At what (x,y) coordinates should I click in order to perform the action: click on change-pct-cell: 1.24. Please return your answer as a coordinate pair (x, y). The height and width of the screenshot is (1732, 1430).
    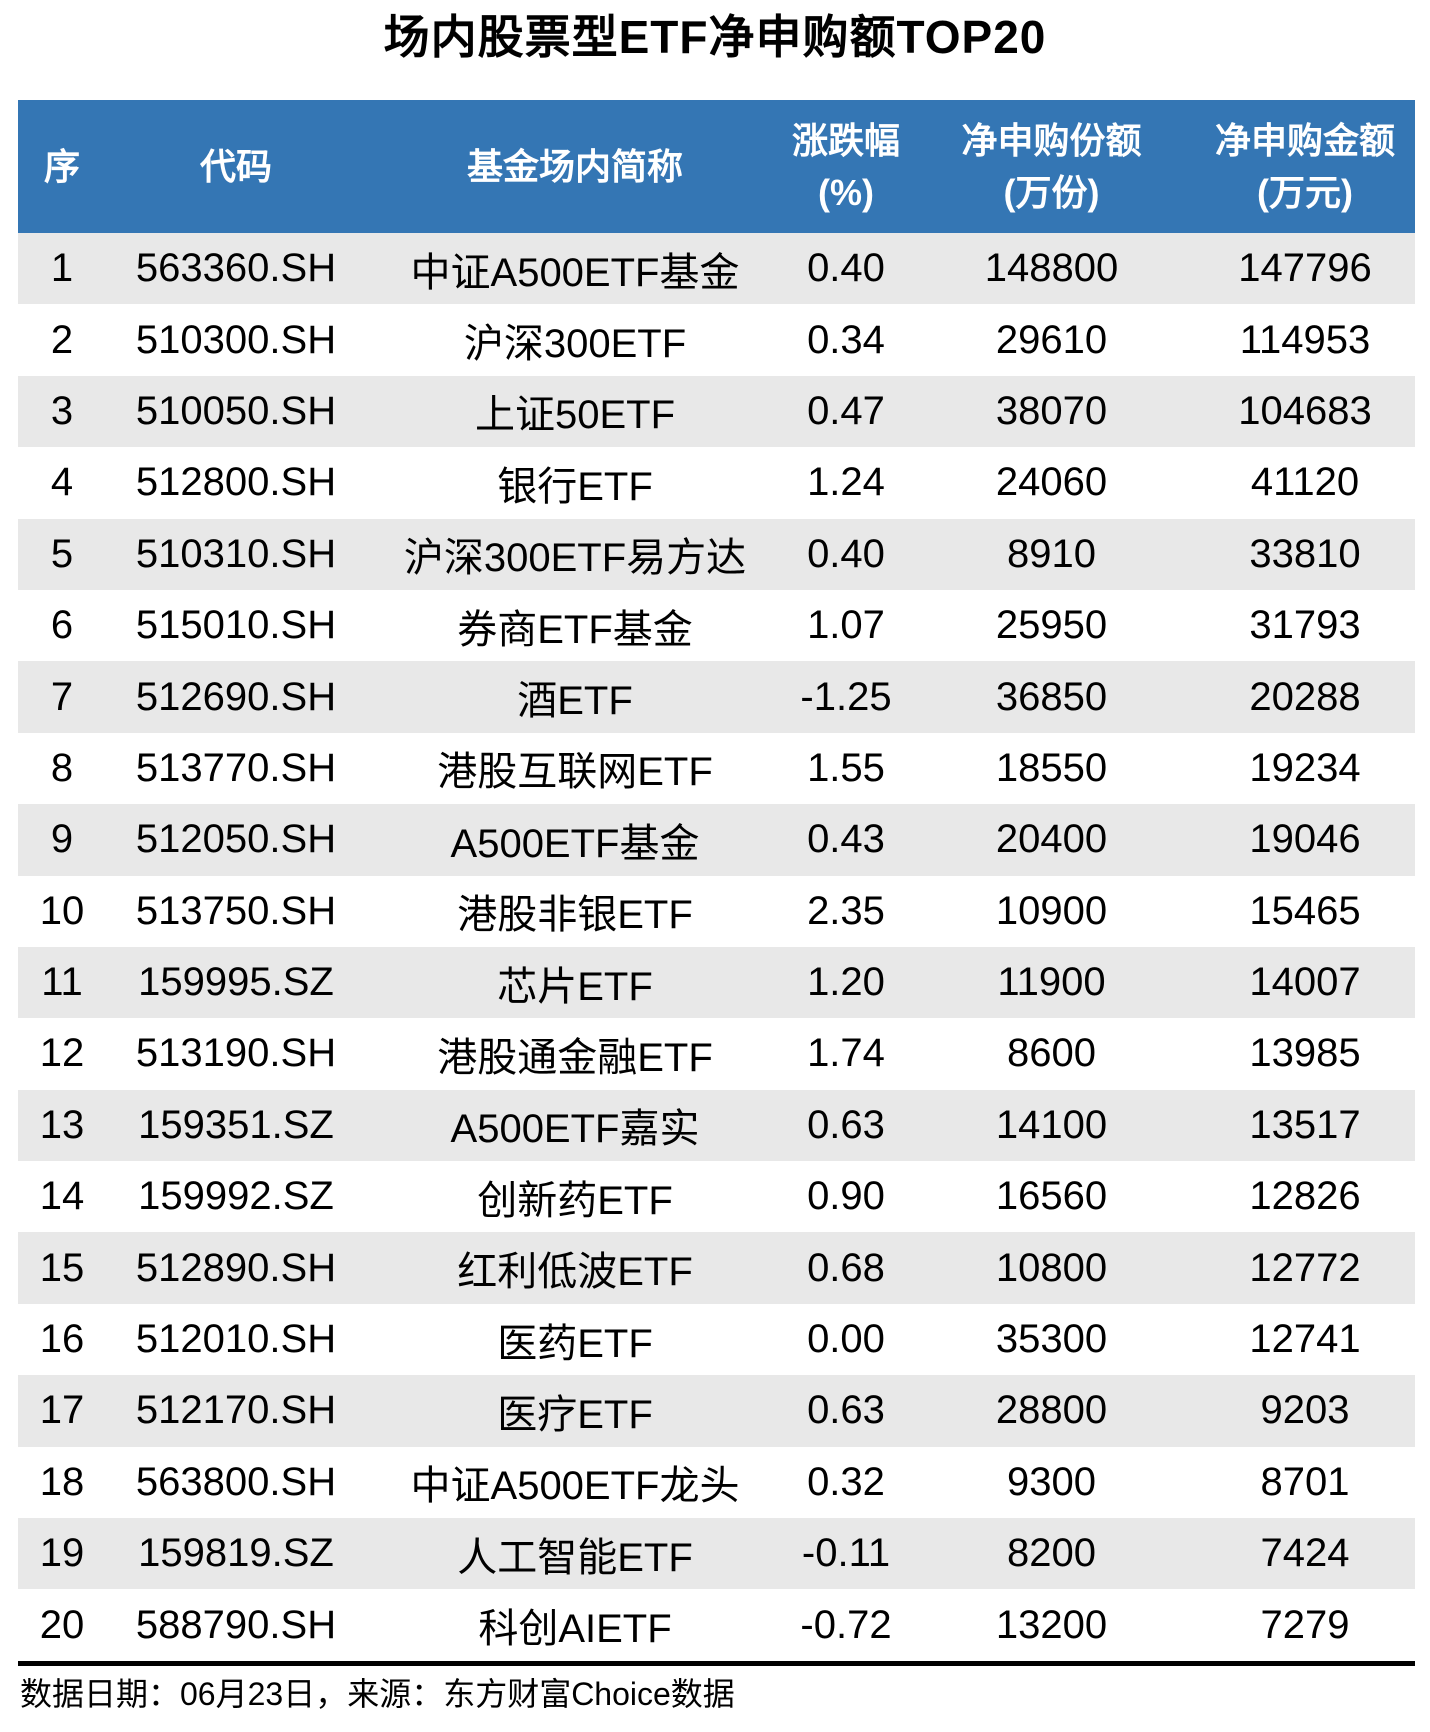
    Looking at the image, I should click on (846, 483).